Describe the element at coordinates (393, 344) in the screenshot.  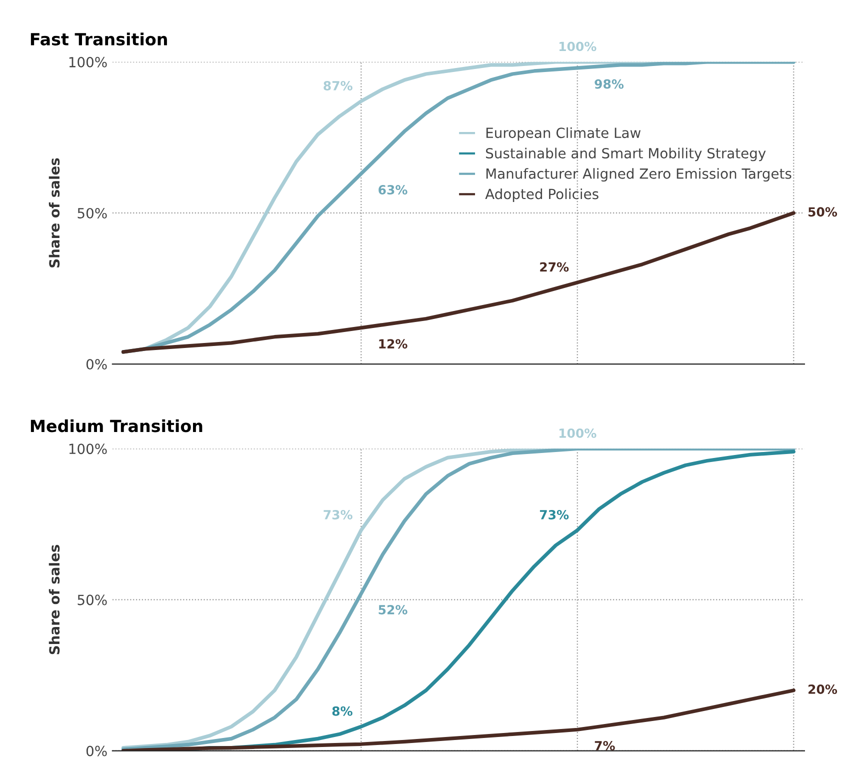
I see `data-label: 12%` at that location.